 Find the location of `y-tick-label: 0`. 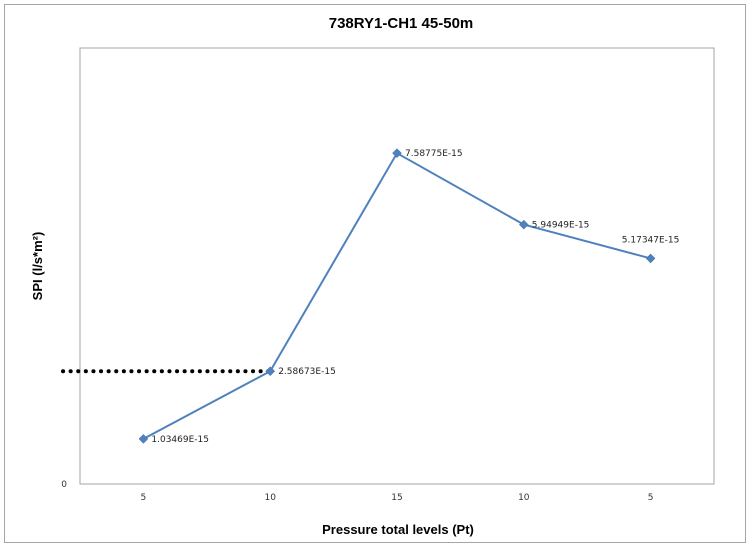

y-tick-label: 0 is located at coordinates (64, 485).